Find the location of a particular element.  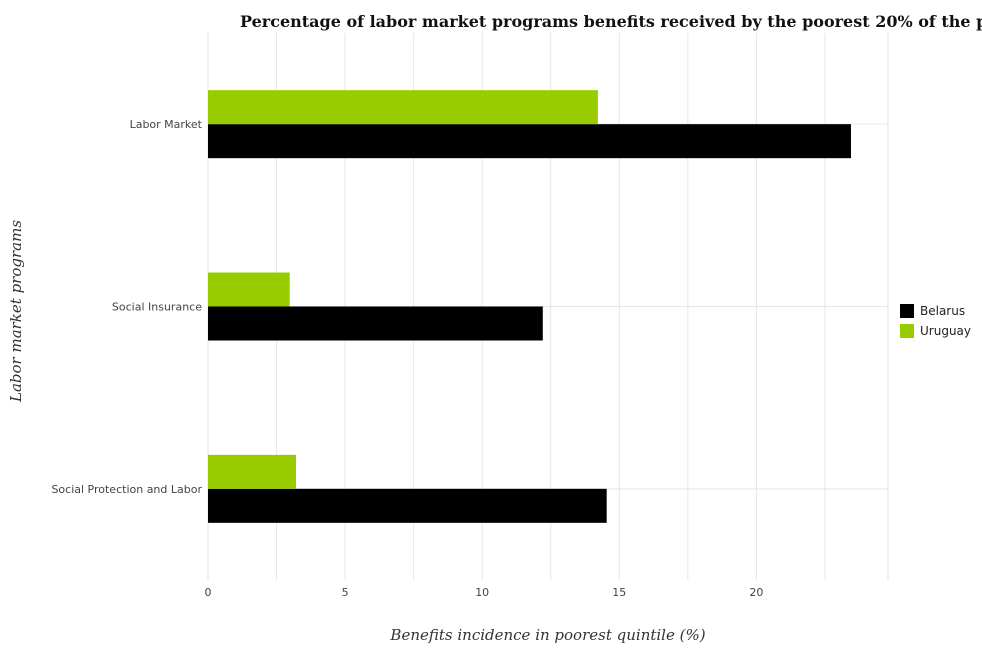

y-tick-label: Social Insurance is located at coordinates (157, 307).